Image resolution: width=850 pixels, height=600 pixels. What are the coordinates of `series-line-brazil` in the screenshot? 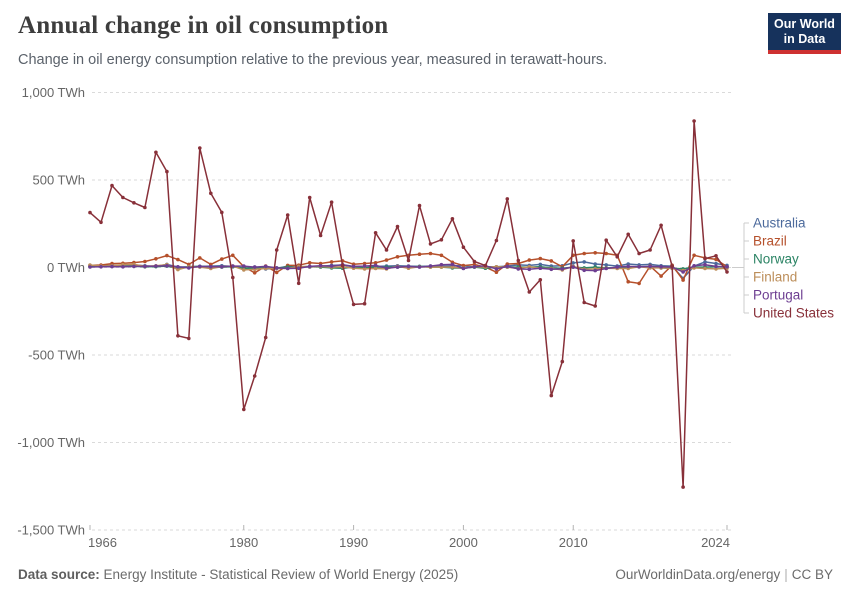 It's located at (408, 268).